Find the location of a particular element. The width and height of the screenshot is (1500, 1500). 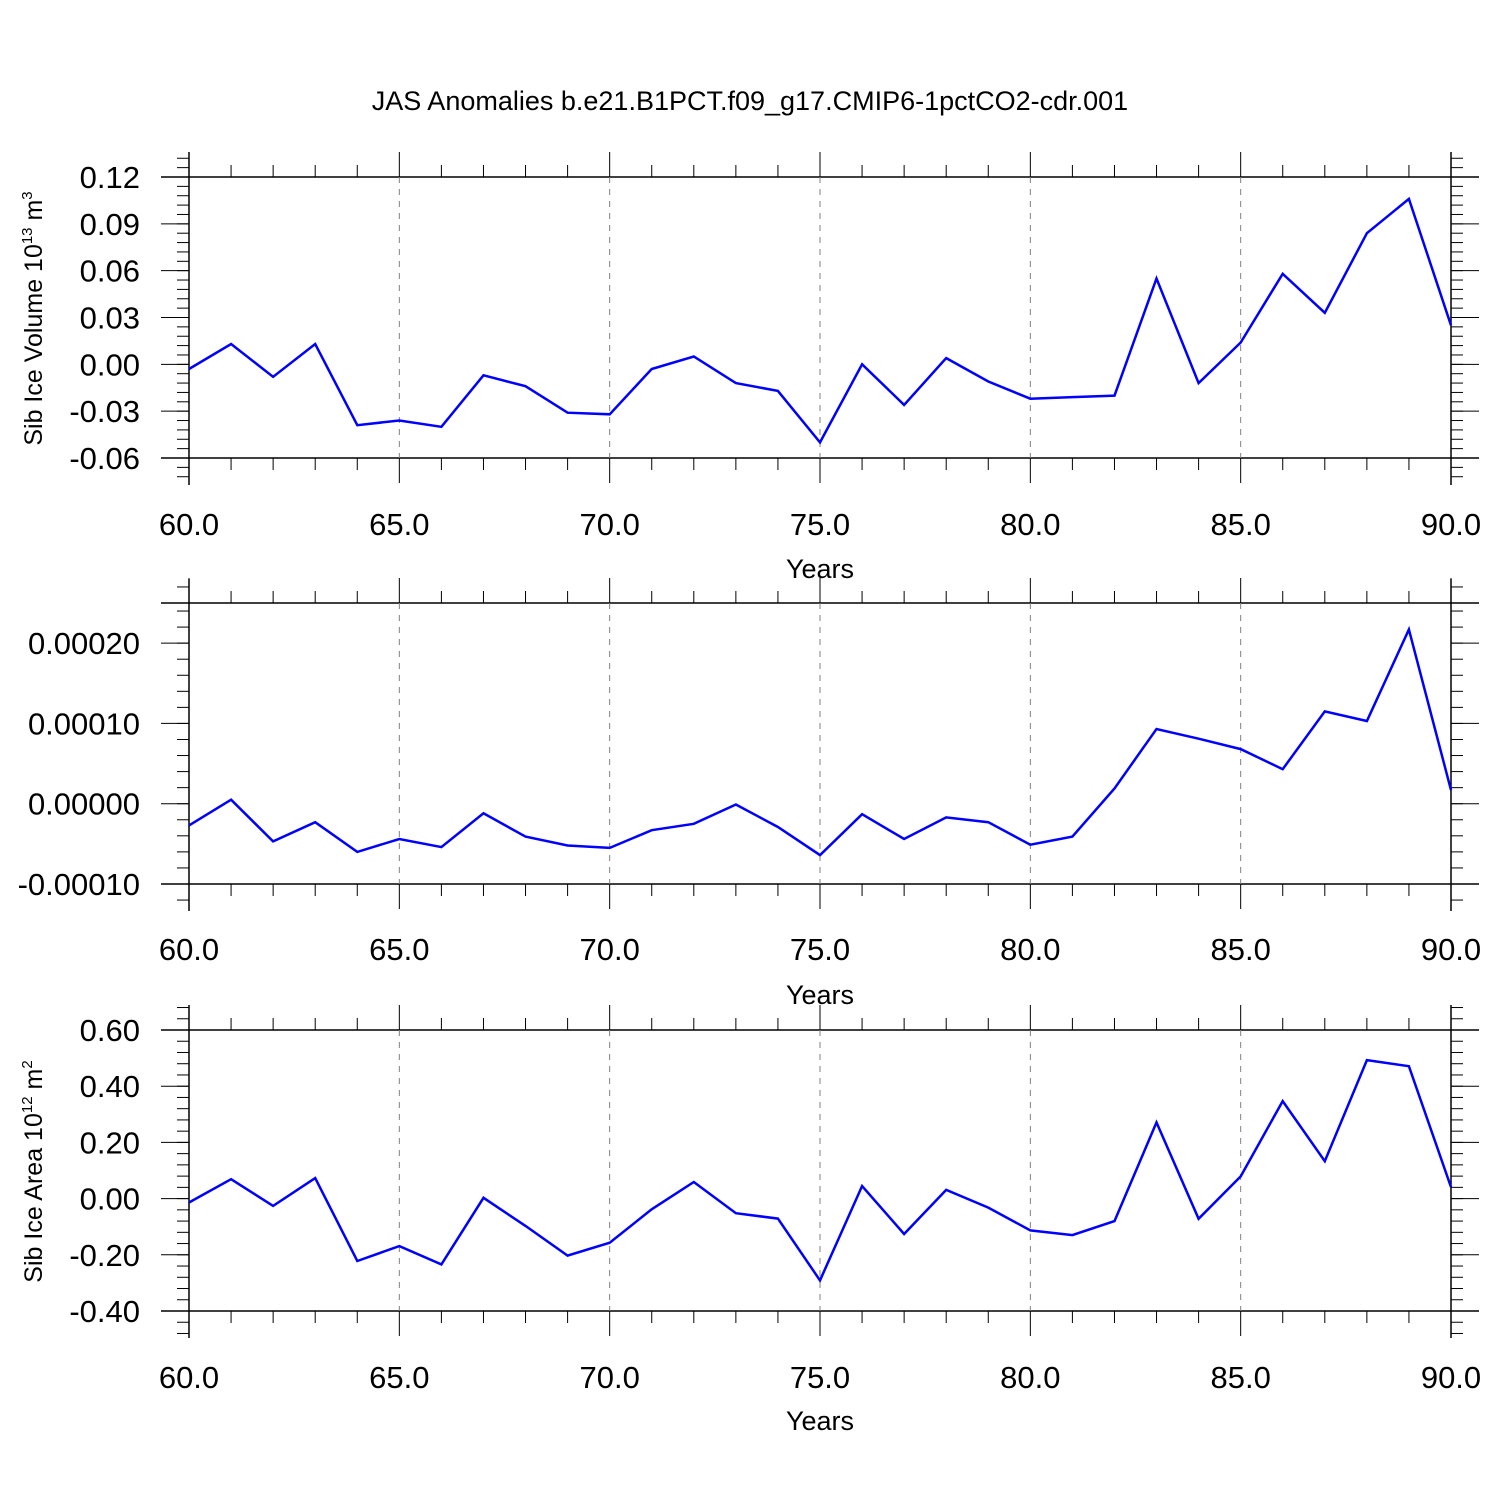

y-tick-label: -0.40 is located at coordinates (104, 1311).